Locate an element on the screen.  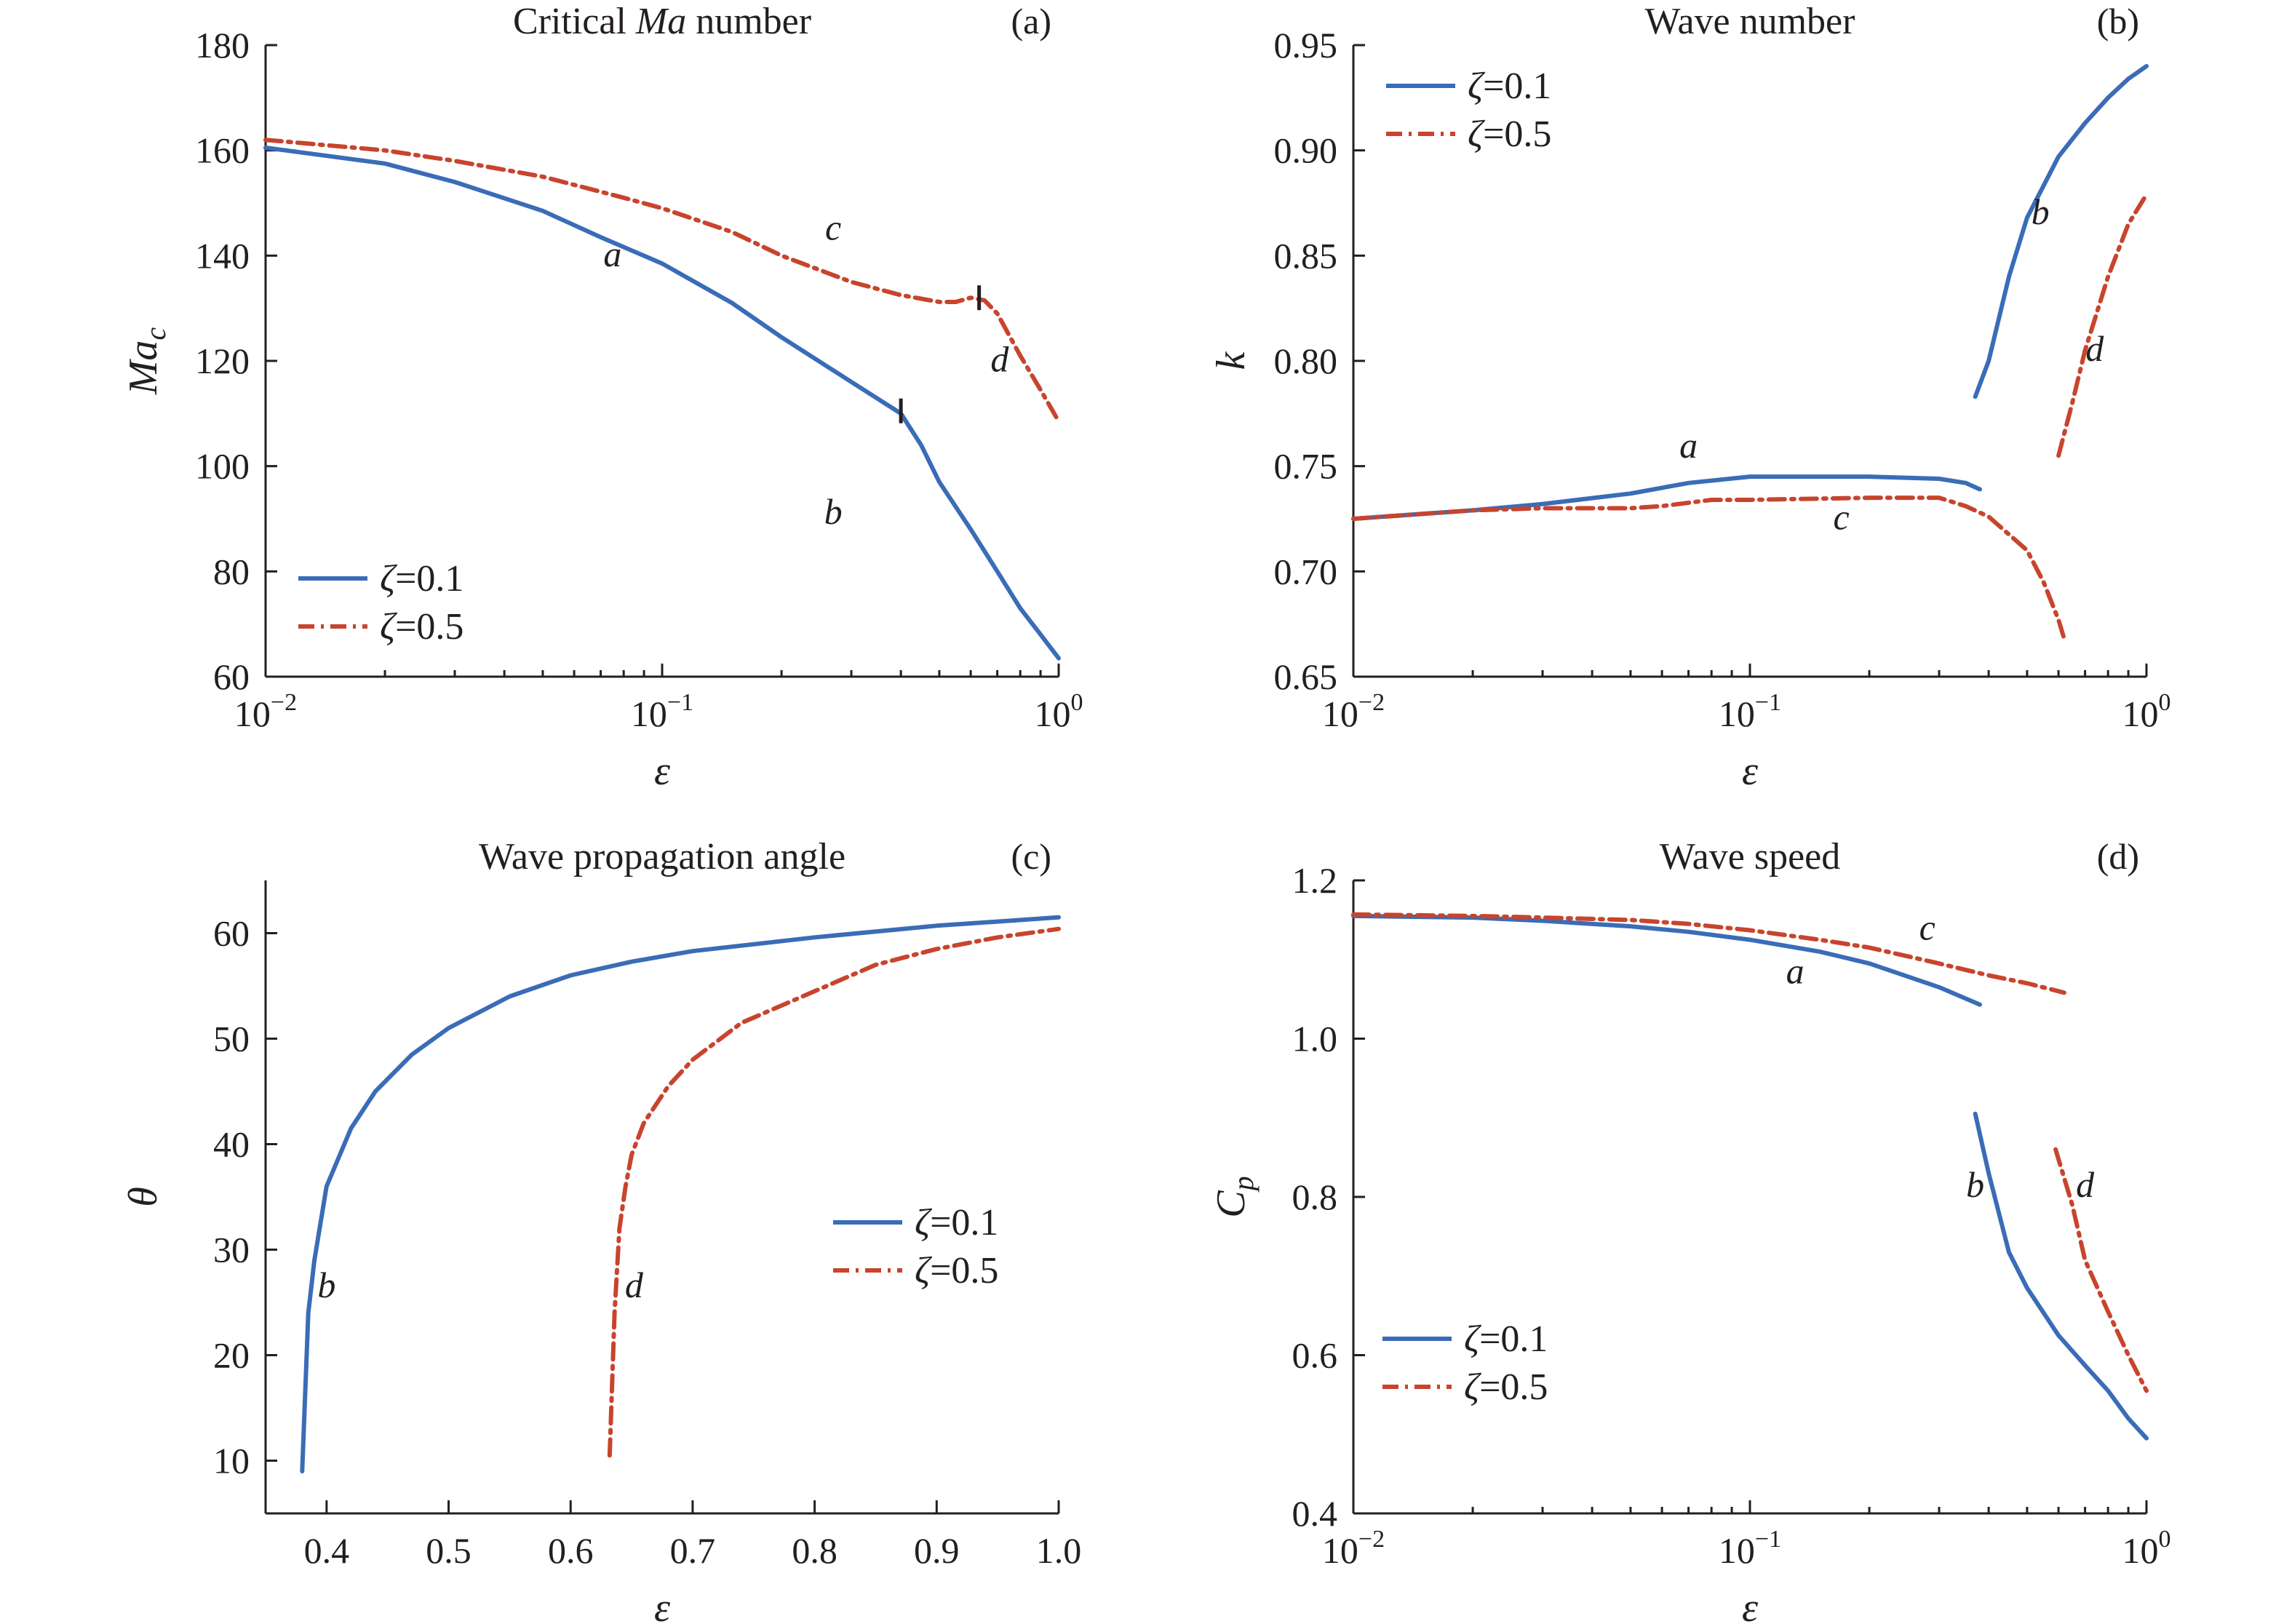
y-tick-label: 140 is located at coordinates (223, 255).